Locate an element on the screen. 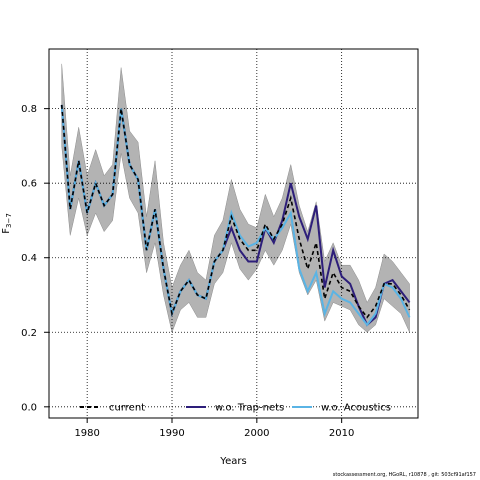  x-tick-label-1980: 1980 is located at coordinates (86, 433).